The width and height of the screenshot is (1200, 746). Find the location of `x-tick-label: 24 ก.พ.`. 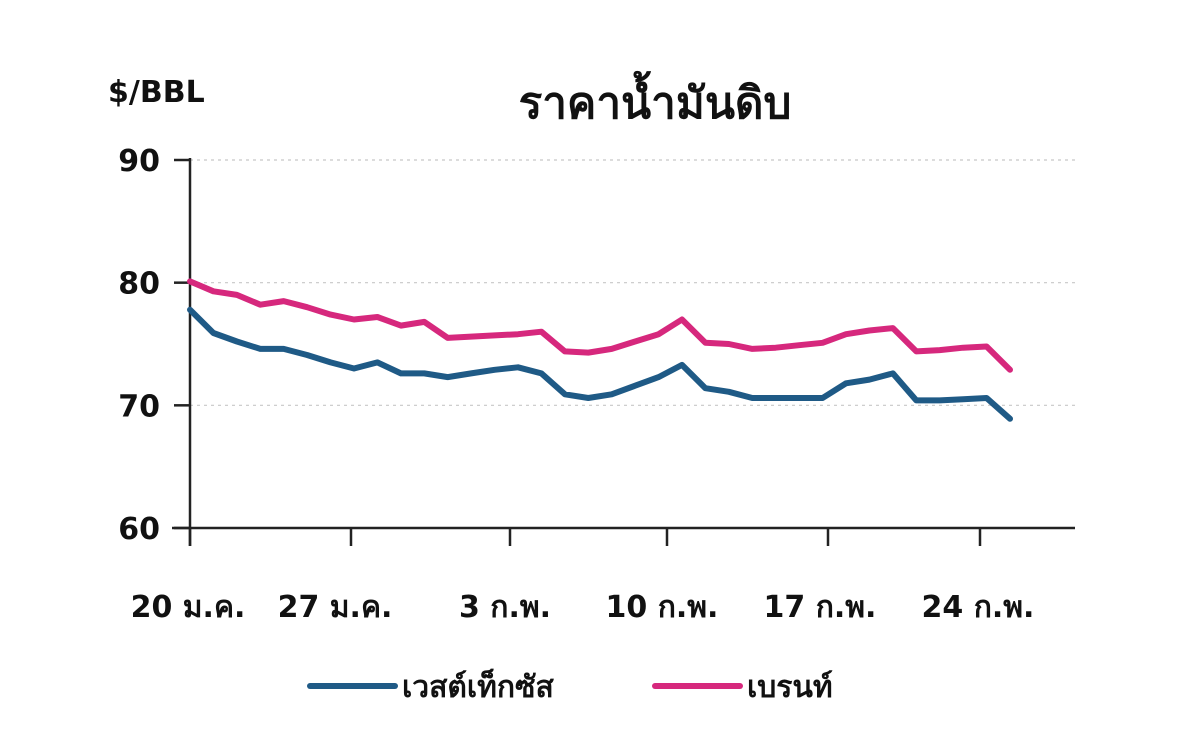

x-tick-label: 24 ก.พ. is located at coordinates (978, 607).